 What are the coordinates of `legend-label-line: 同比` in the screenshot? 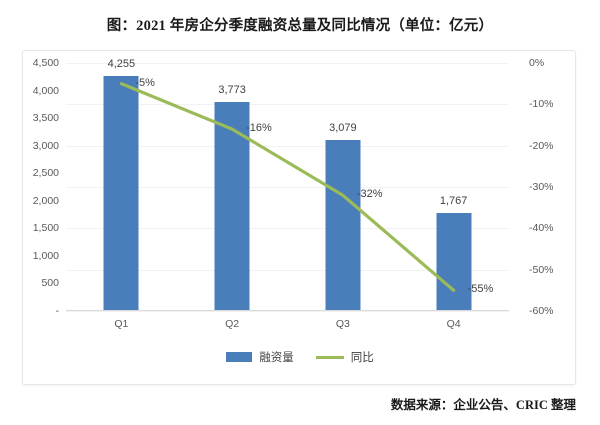 It's located at (362, 358).